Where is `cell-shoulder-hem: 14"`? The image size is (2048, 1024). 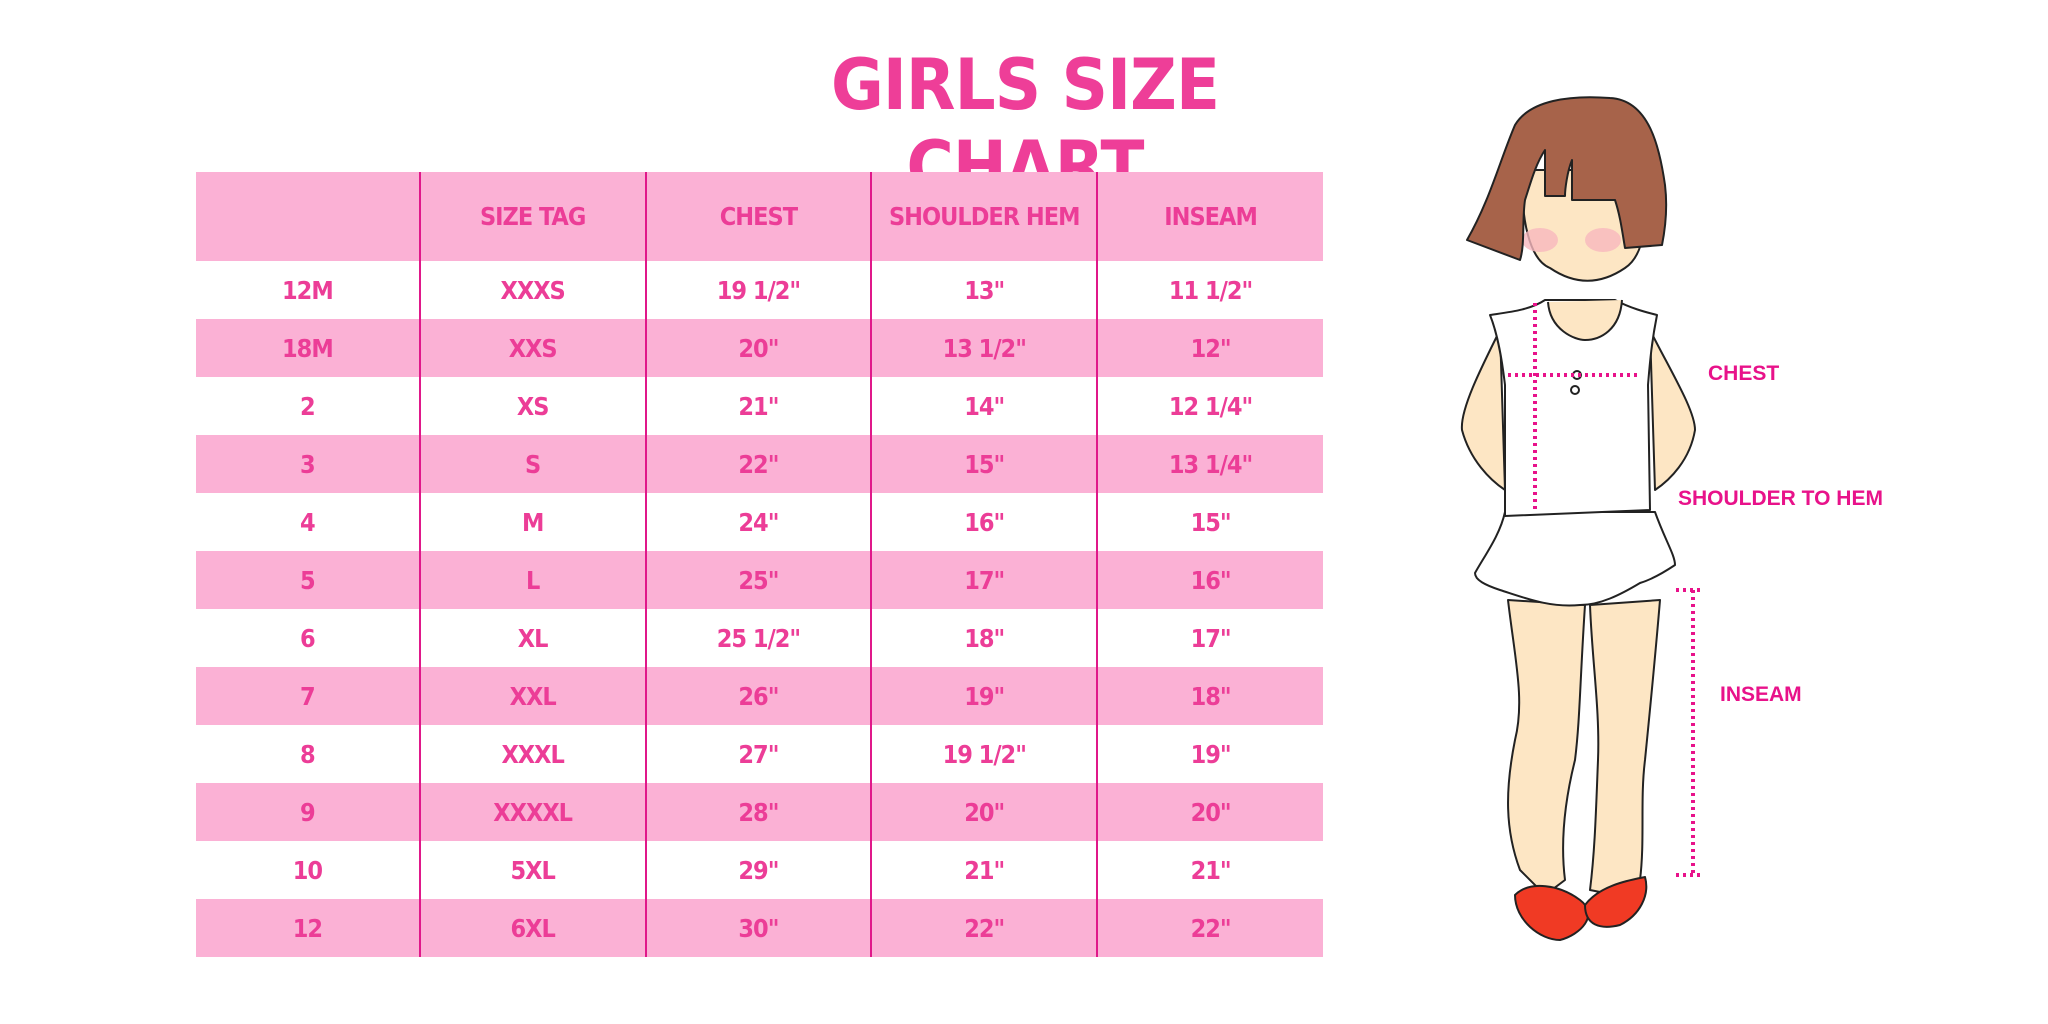
cell-shoulder-hem: 14" is located at coordinates (984, 406).